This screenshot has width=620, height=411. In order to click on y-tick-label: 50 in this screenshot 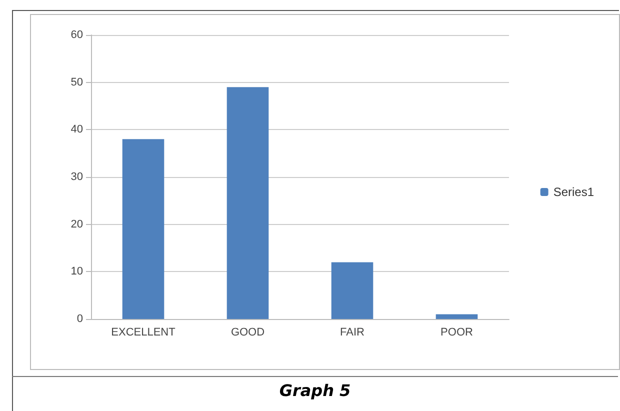, I will do `click(76, 82)`.